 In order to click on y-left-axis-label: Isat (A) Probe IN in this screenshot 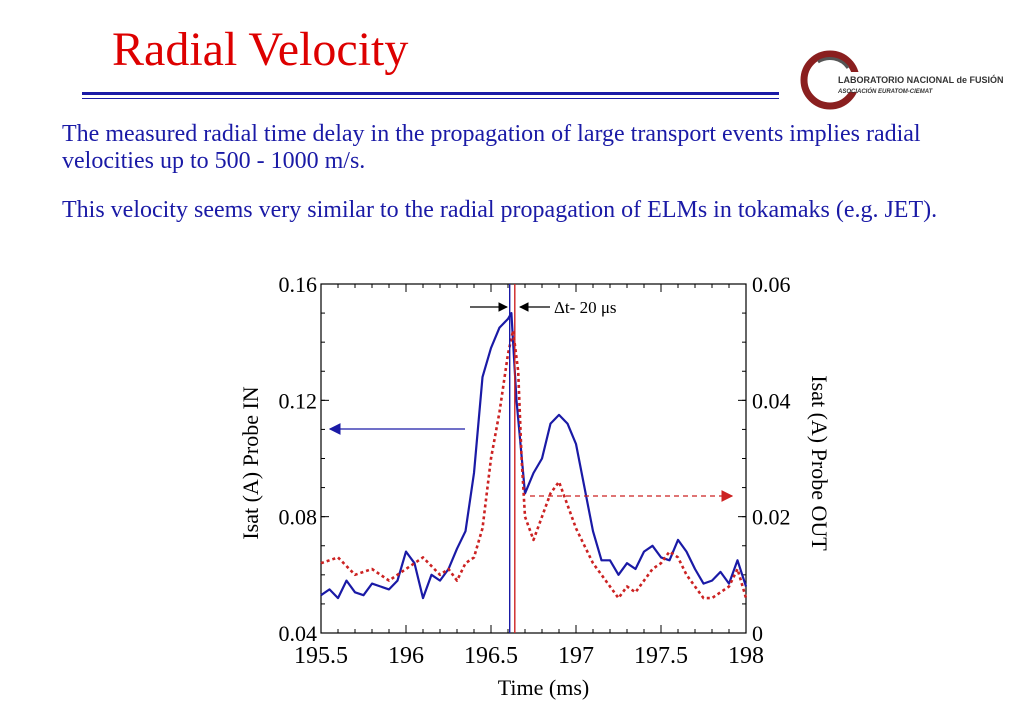, I will do `click(250, 462)`.